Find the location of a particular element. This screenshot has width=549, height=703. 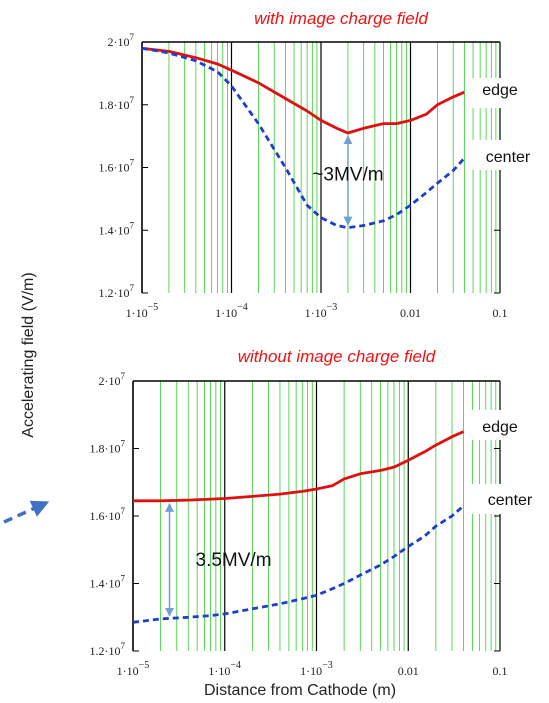

chart-title: without image charge field is located at coordinates (337, 356).